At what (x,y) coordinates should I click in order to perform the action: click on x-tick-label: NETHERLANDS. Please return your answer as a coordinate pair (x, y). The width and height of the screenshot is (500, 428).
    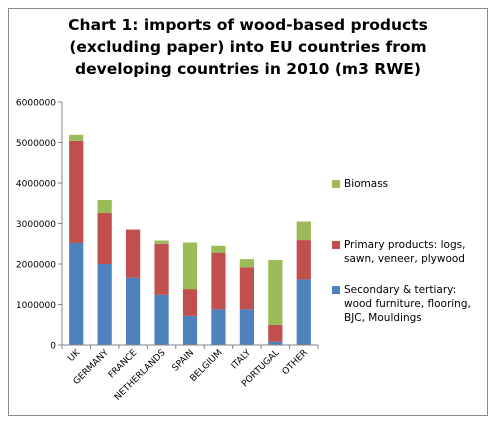
    Looking at the image, I should click on (140, 375).